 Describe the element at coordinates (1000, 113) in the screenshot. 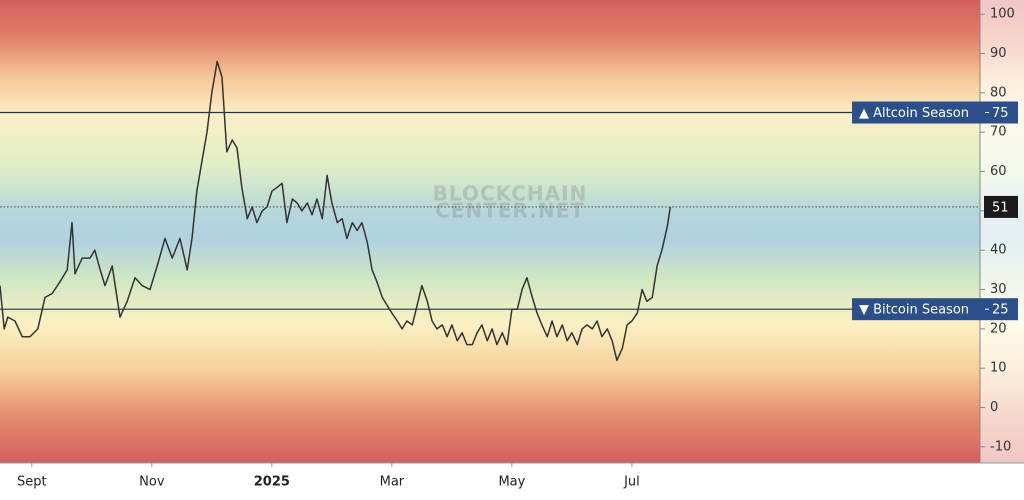

I see `level-value: 75` at that location.